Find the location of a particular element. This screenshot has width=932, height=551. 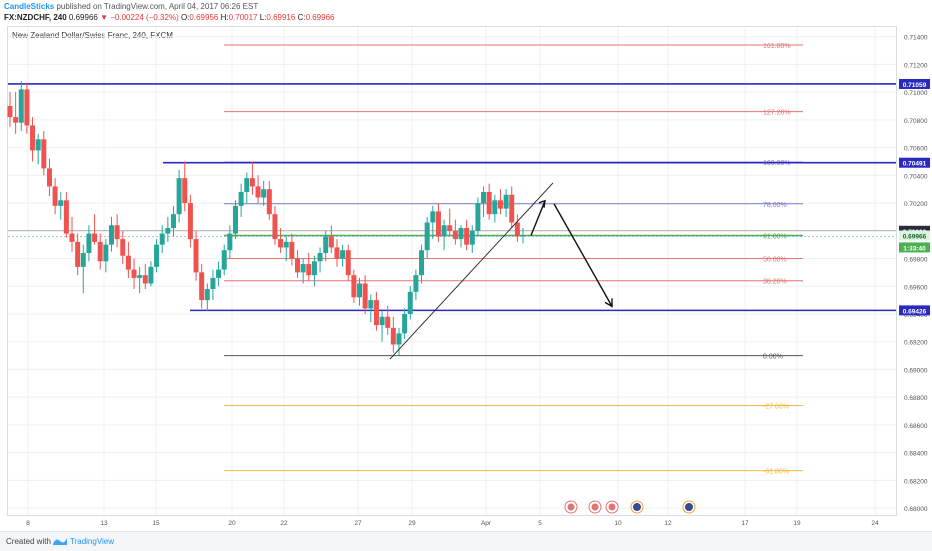

tradingview-brand: TradingView is located at coordinates (92, 541).